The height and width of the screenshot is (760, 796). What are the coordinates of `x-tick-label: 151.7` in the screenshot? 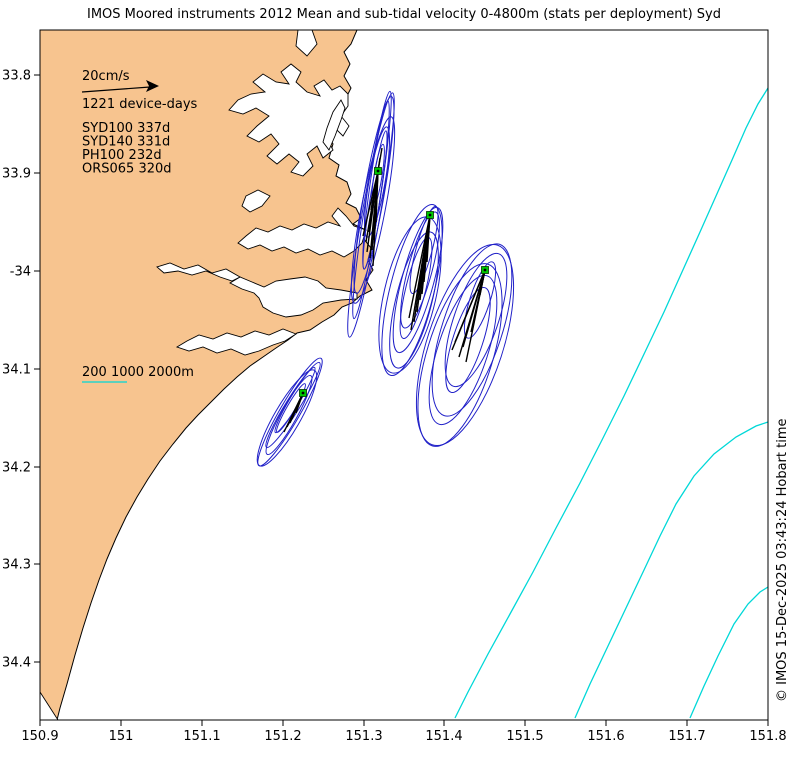 It's located at (686, 736).